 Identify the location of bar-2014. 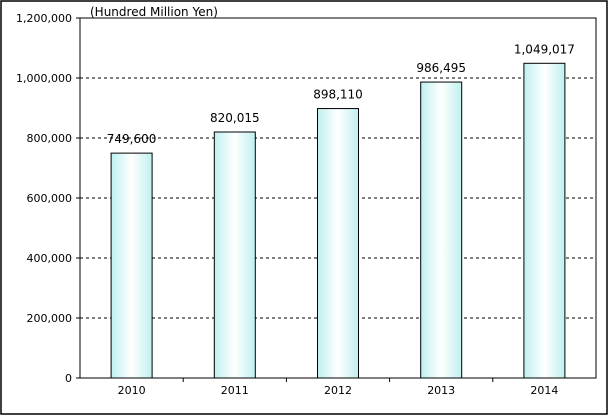
(544, 220).